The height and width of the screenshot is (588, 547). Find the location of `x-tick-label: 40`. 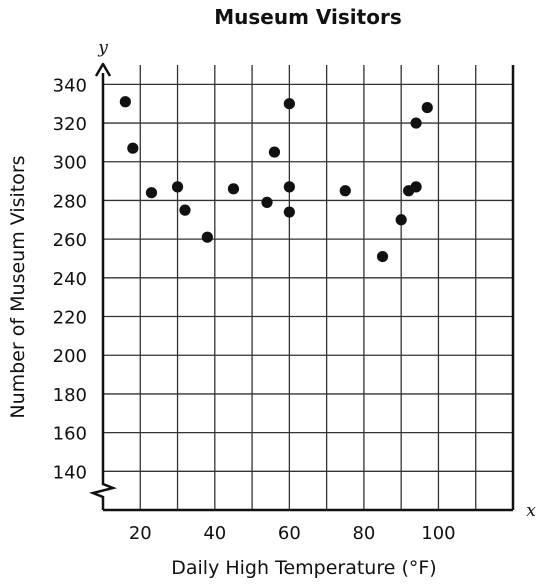

x-tick-label: 40 is located at coordinates (214, 533).